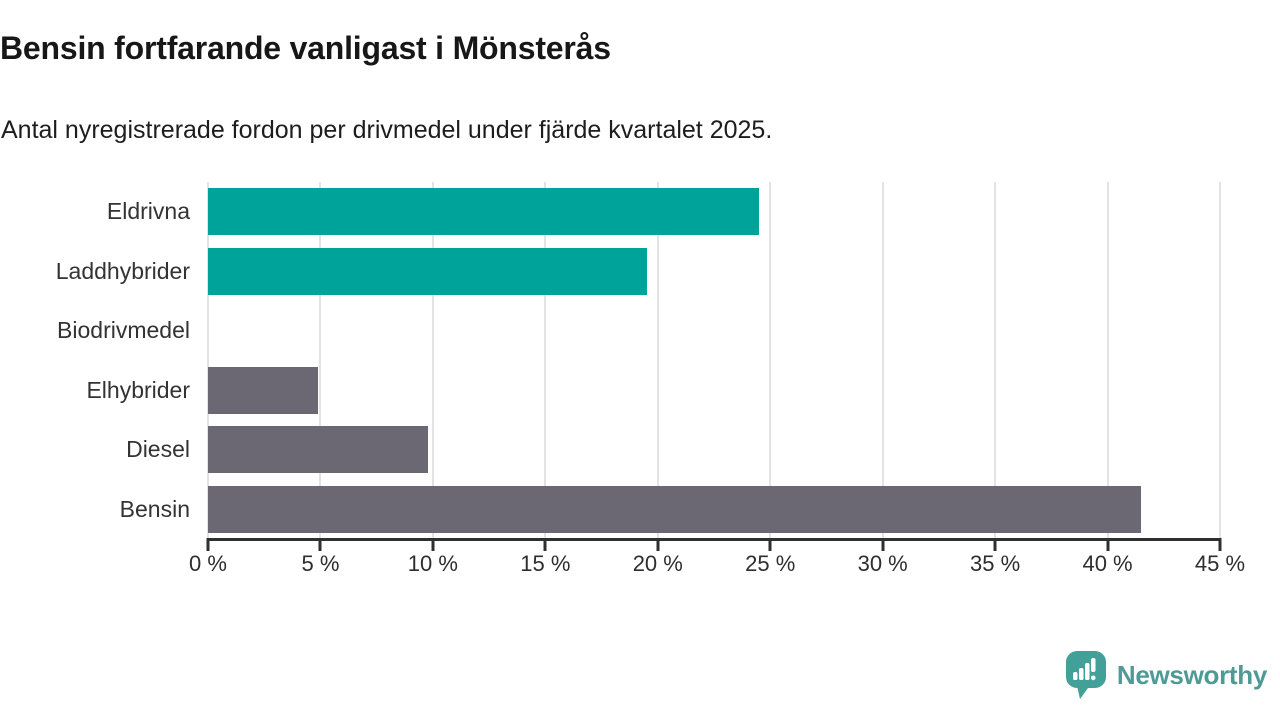  I want to click on bar-laddhybrider, so click(427, 271).